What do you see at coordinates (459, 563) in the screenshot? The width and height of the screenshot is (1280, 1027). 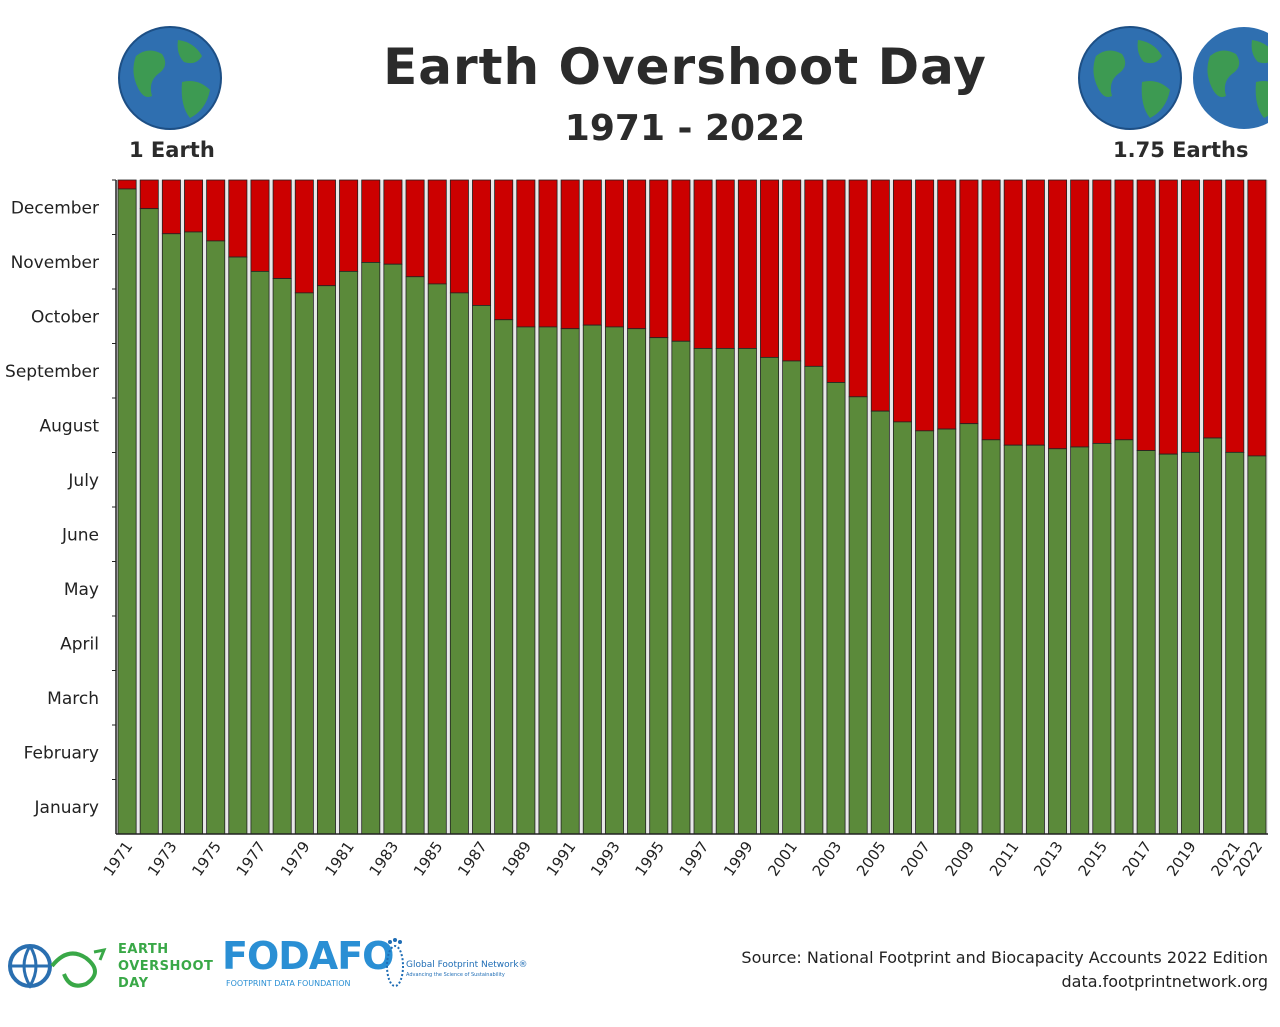 I see `within-budget-bar-1986` at bounding box center [459, 563].